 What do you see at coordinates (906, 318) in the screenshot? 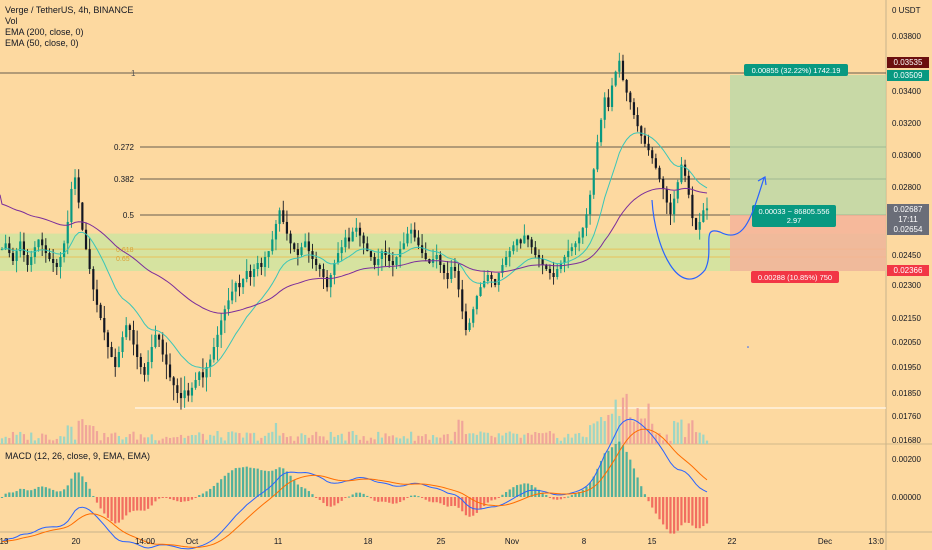
I see `y-tick-label: 0.02150` at bounding box center [906, 318].